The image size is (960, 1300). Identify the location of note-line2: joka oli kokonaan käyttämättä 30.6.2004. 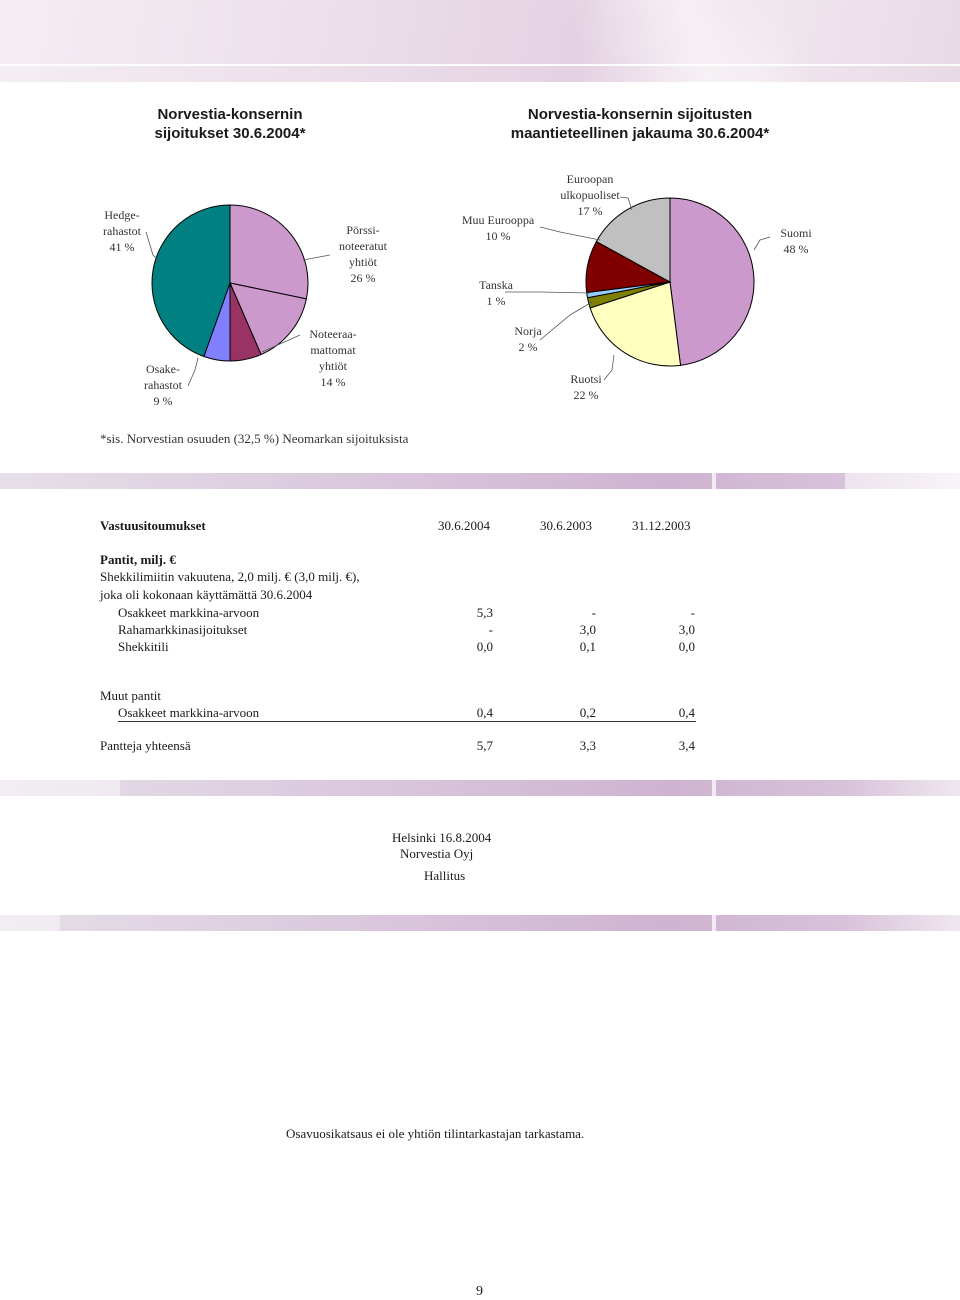
(206, 594).